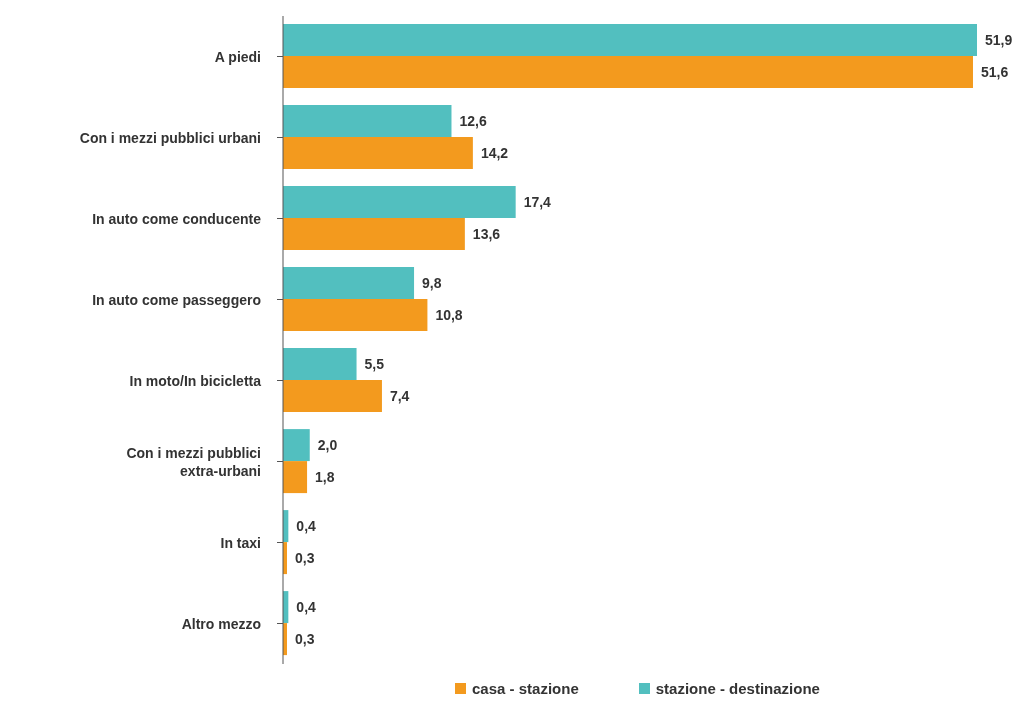 This screenshot has height=707, width=1035. What do you see at coordinates (994, 72) in the screenshot?
I see `data-label: 51,6` at bounding box center [994, 72].